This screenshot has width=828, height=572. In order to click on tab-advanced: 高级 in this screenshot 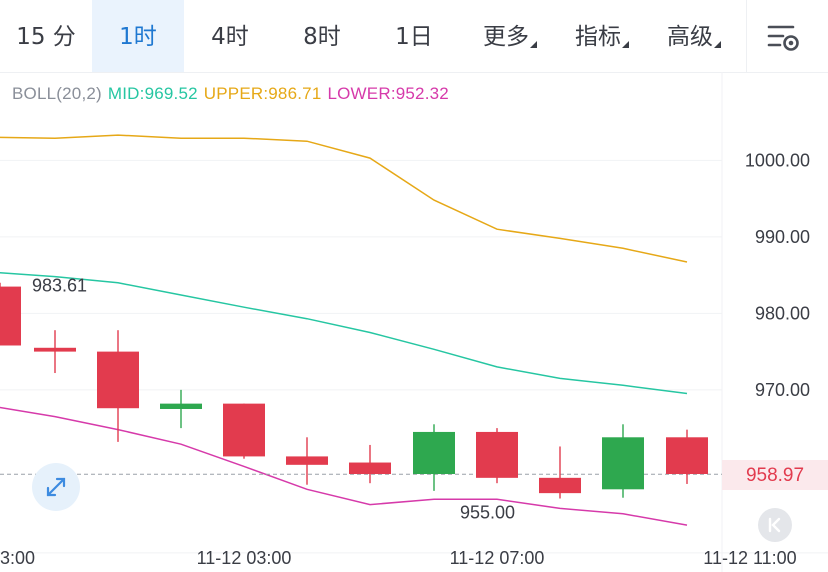, I will do `click(690, 36)`.